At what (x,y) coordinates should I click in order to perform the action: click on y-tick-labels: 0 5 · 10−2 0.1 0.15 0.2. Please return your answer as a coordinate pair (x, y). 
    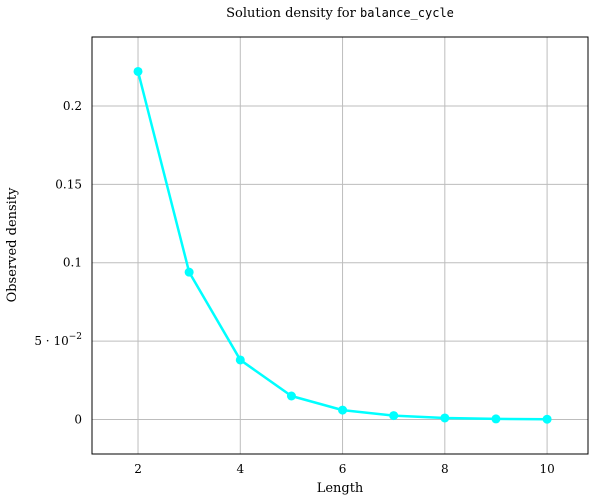
    Looking at the image, I should click on (58, 263).